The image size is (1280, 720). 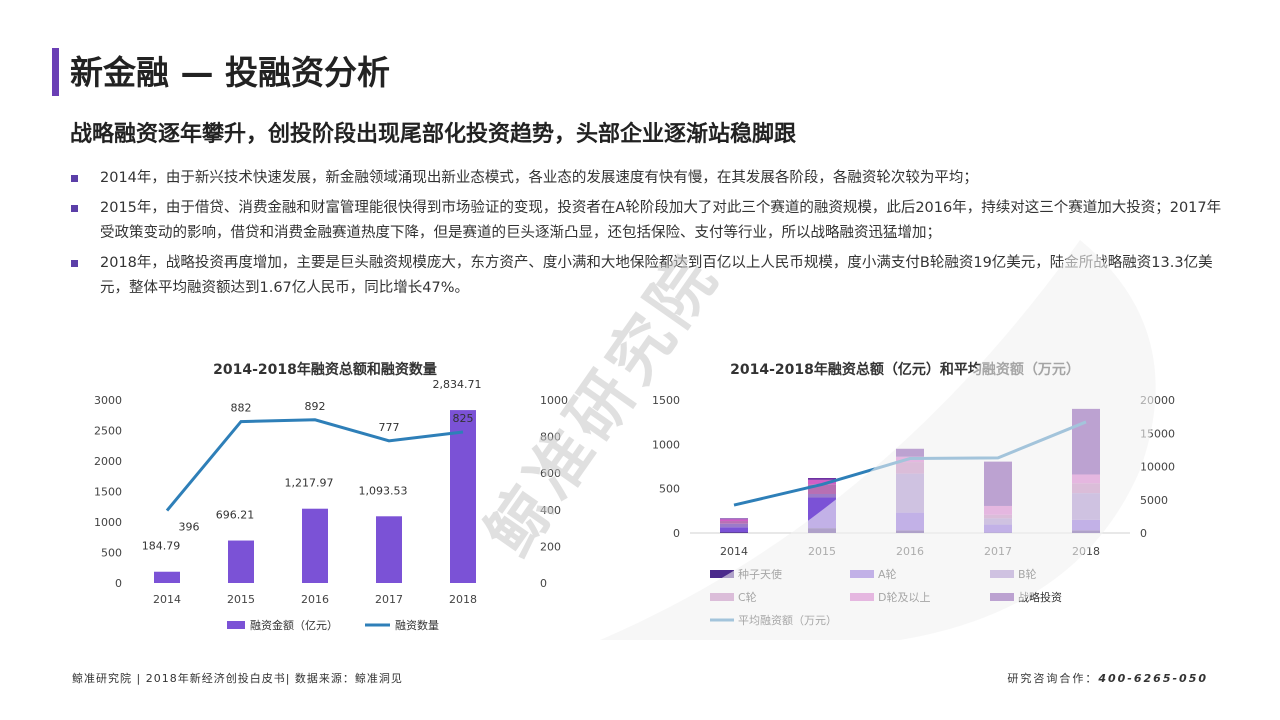 What do you see at coordinates (554, 400) in the screenshot?
I see `y-right-tick-label: 1000` at bounding box center [554, 400].